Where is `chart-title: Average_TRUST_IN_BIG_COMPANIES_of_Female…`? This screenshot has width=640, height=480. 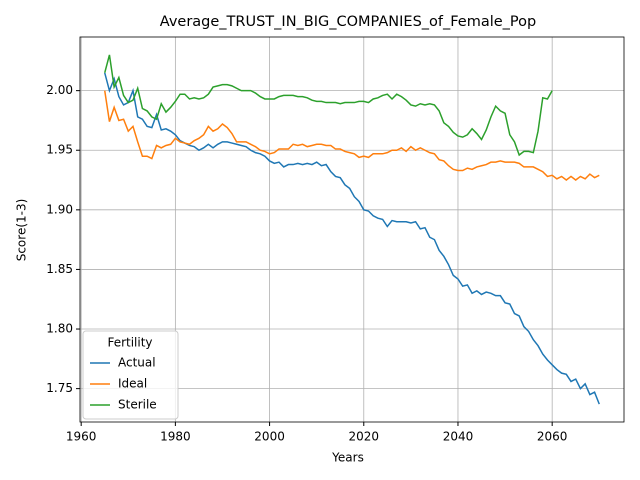 chart-title: Average_TRUST_IN_BIG_COMPANIES_of_Female… is located at coordinates (348, 22).